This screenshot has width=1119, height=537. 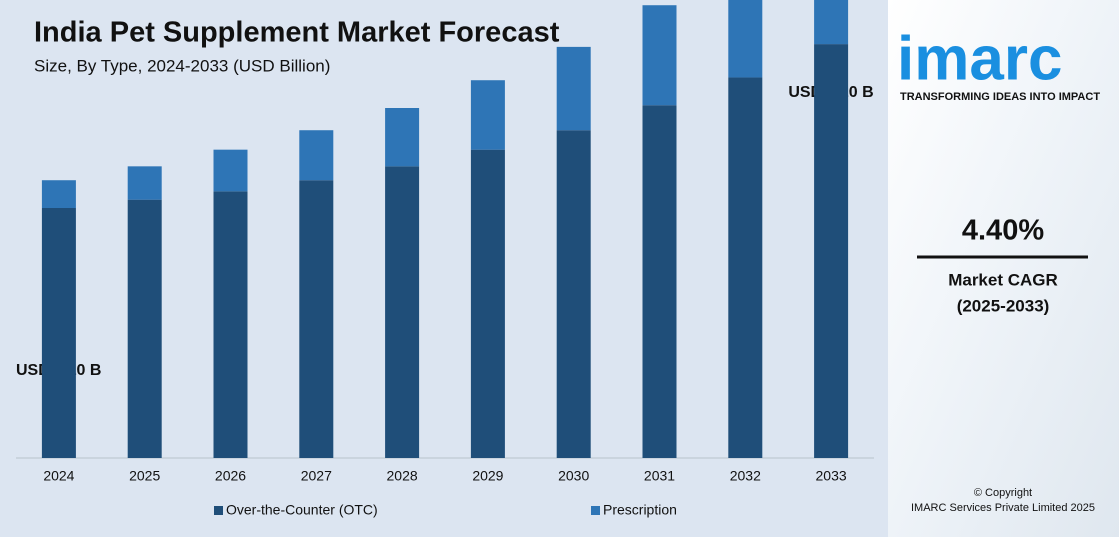 I want to click on x-tick-label: 2024, so click(x=58, y=476).